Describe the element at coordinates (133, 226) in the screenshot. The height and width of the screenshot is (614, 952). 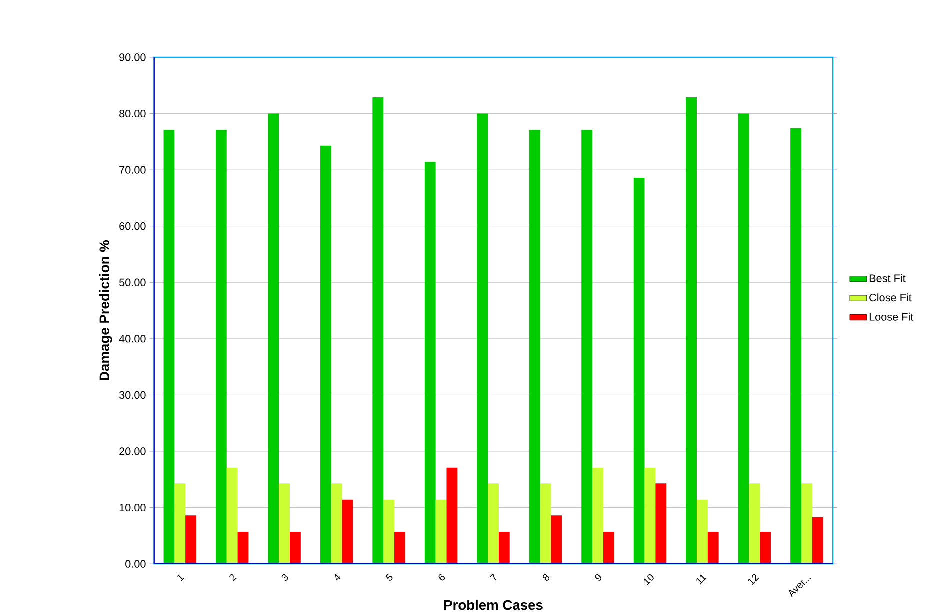
I see `y-tick-label: 60.00` at that location.